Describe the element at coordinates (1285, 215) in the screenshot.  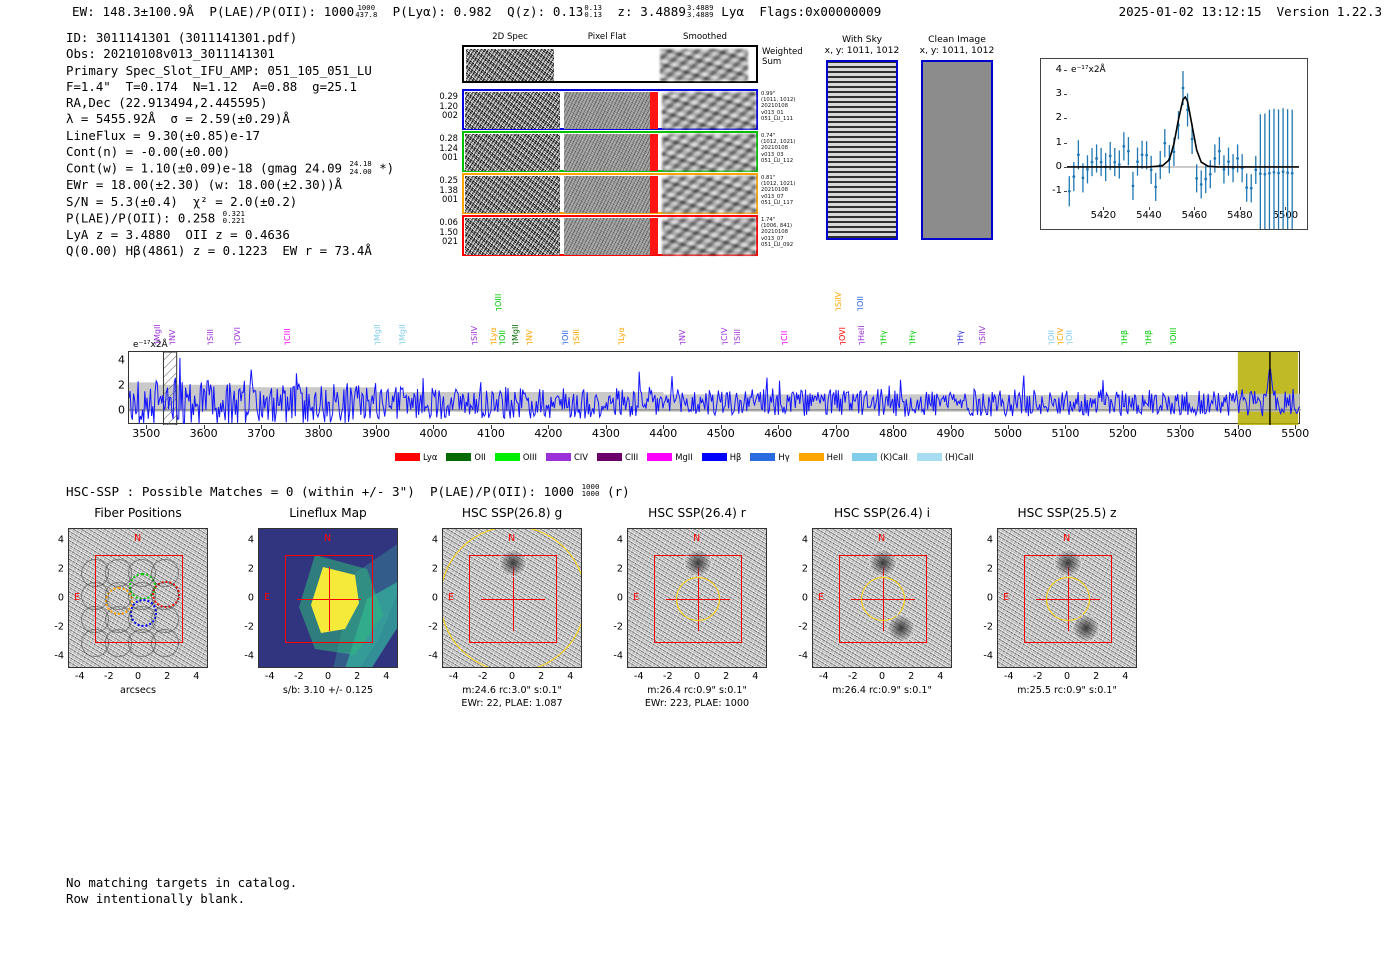
I see `lineplot-x-tick: 5500` at that location.